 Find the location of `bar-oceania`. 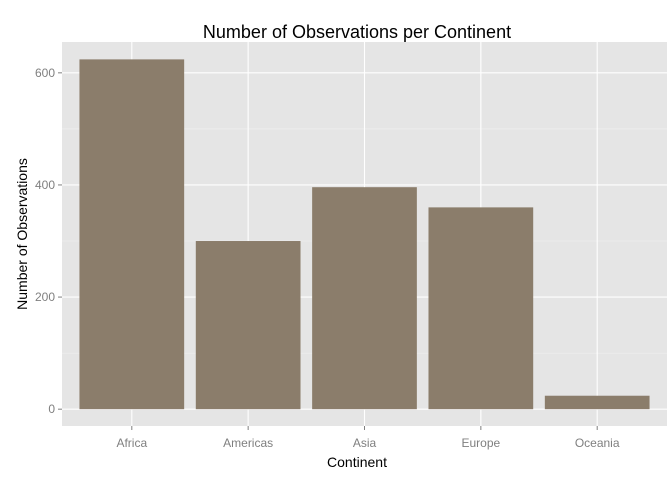

bar-oceania is located at coordinates (597, 402).